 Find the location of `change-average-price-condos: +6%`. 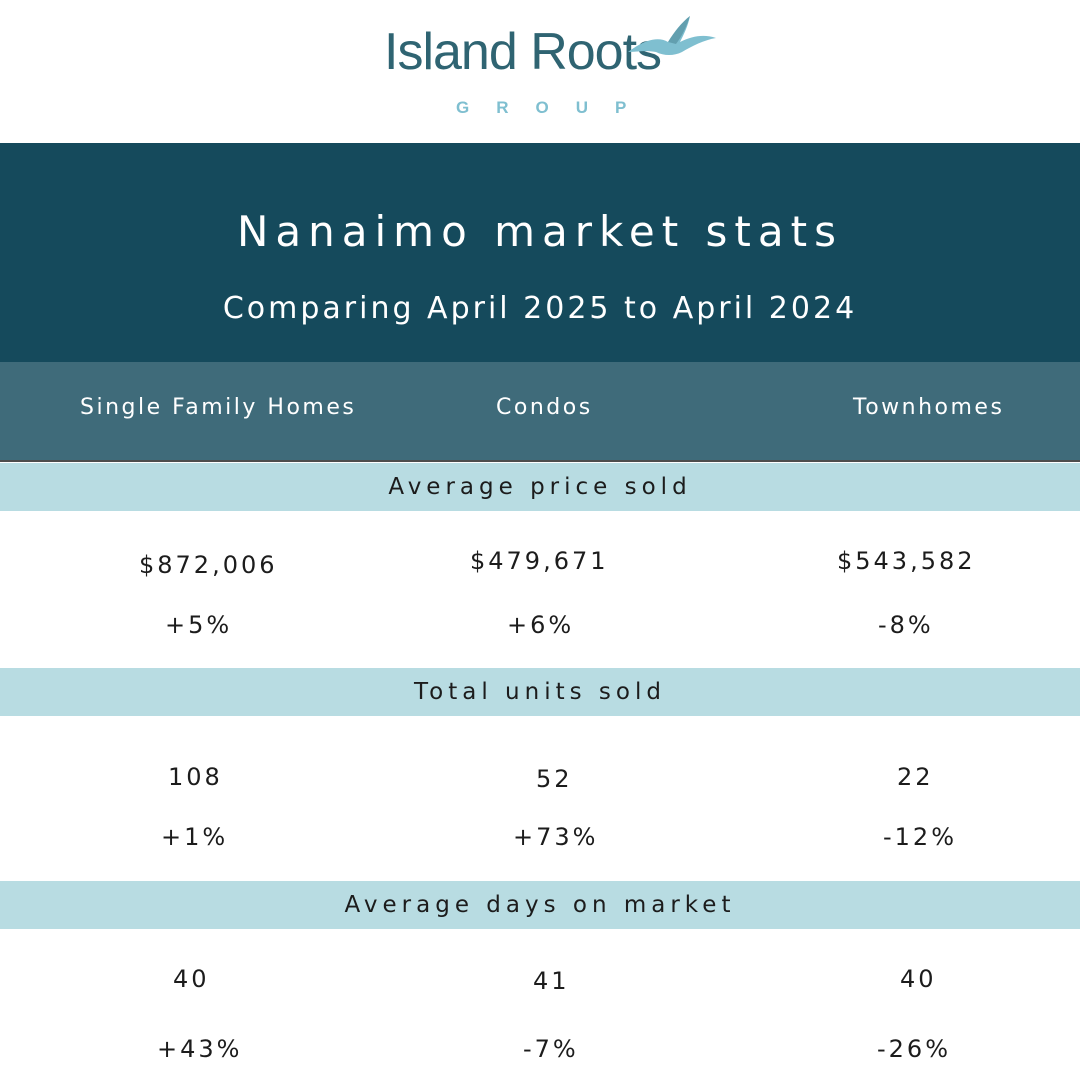

change-average-price-condos: +6% is located at coordinates (541, 625).